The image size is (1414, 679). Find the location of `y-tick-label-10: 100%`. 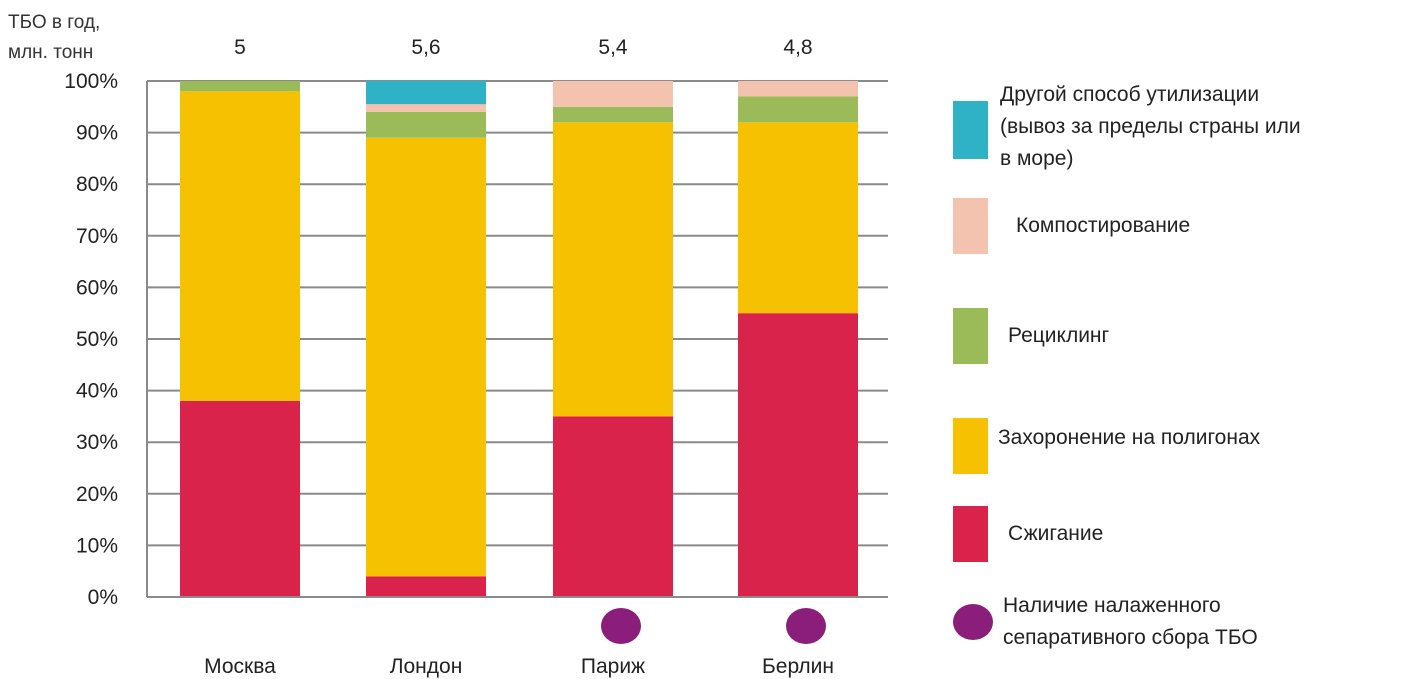

y-tick-label-10: 100% is located at coordinates (91, 81).